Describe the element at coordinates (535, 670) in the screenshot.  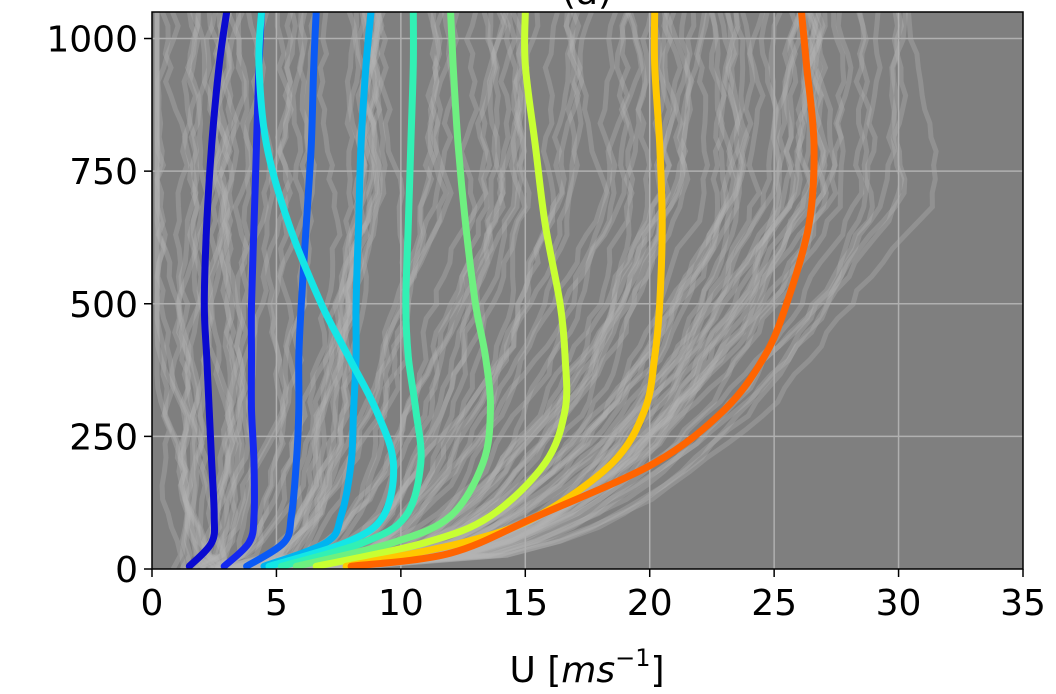
I see `x-axis-label-main: U [` at that location.